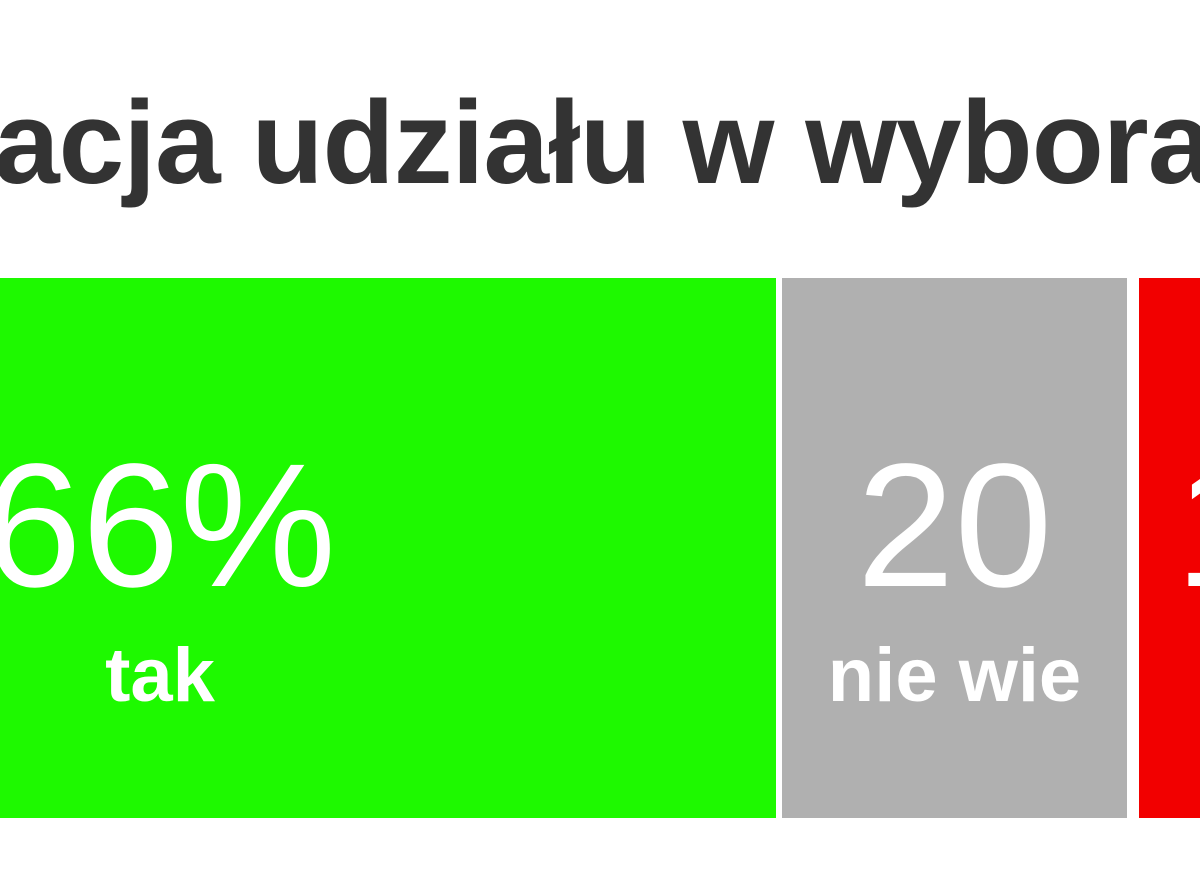 The width and height of the screenshot is (1200, 885). Describe the element at coordinates (1169, 548) in the screenshot. I see `segment-nie: 1` at that location.